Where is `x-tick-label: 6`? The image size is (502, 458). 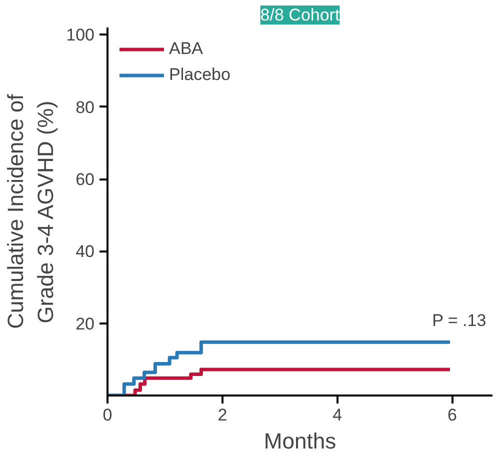 x-tick-label: 6 is located at coordinates (453, 415).